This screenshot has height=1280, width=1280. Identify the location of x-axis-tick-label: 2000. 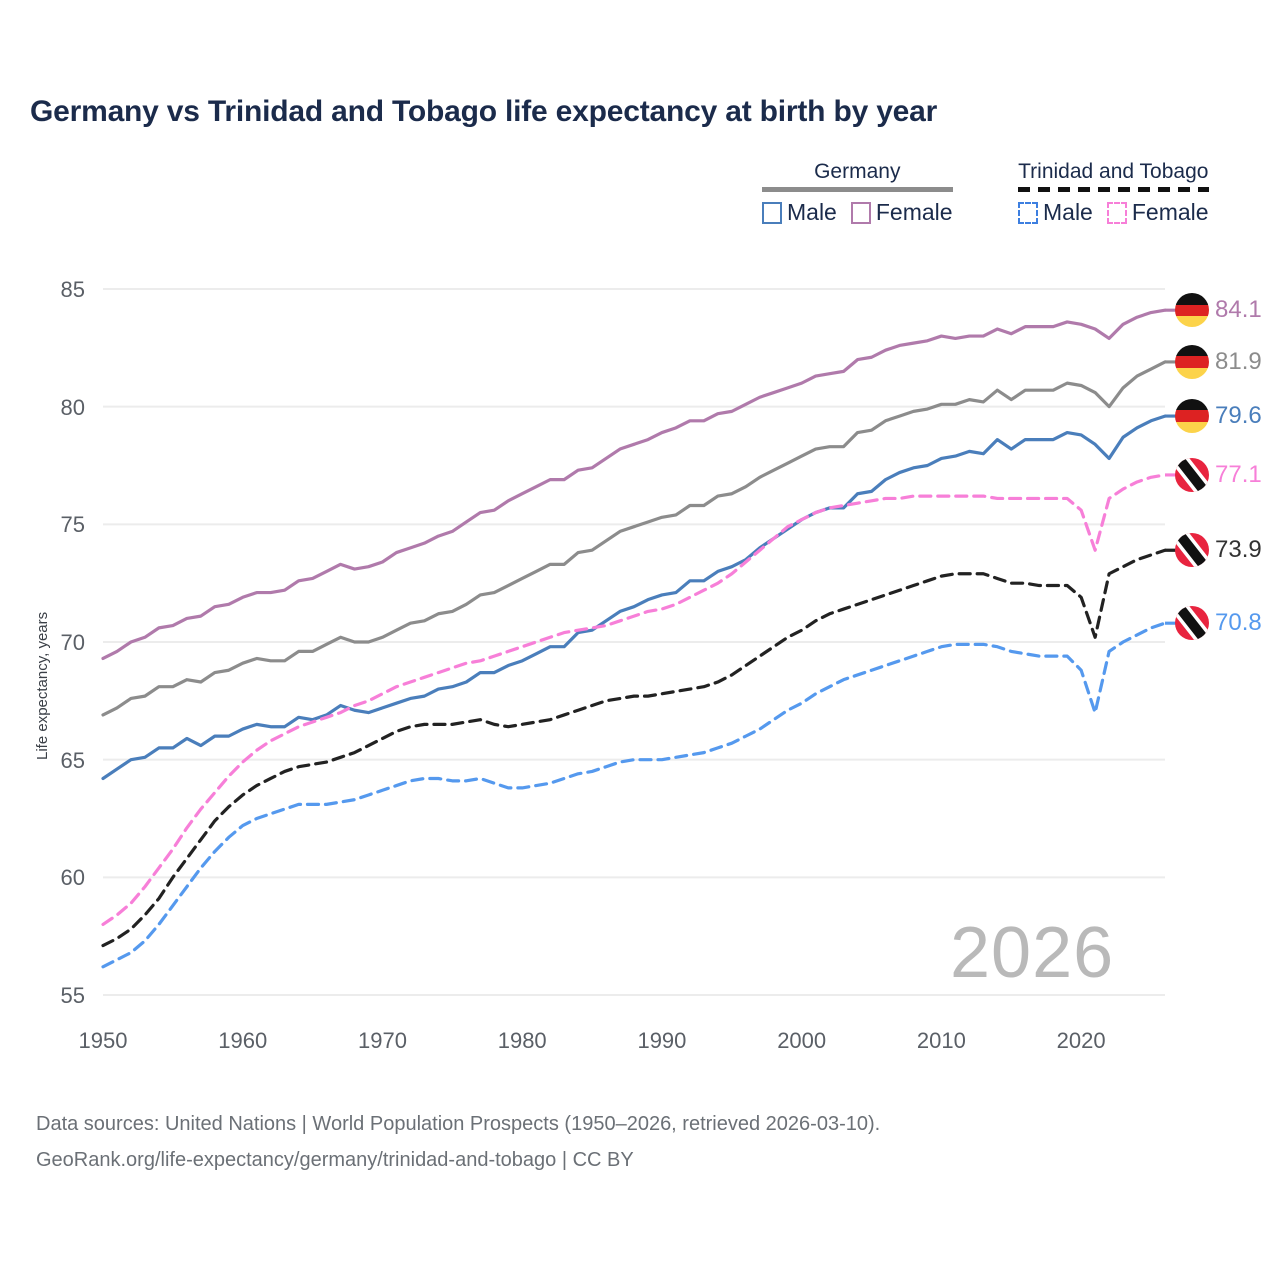
(802, 1040).